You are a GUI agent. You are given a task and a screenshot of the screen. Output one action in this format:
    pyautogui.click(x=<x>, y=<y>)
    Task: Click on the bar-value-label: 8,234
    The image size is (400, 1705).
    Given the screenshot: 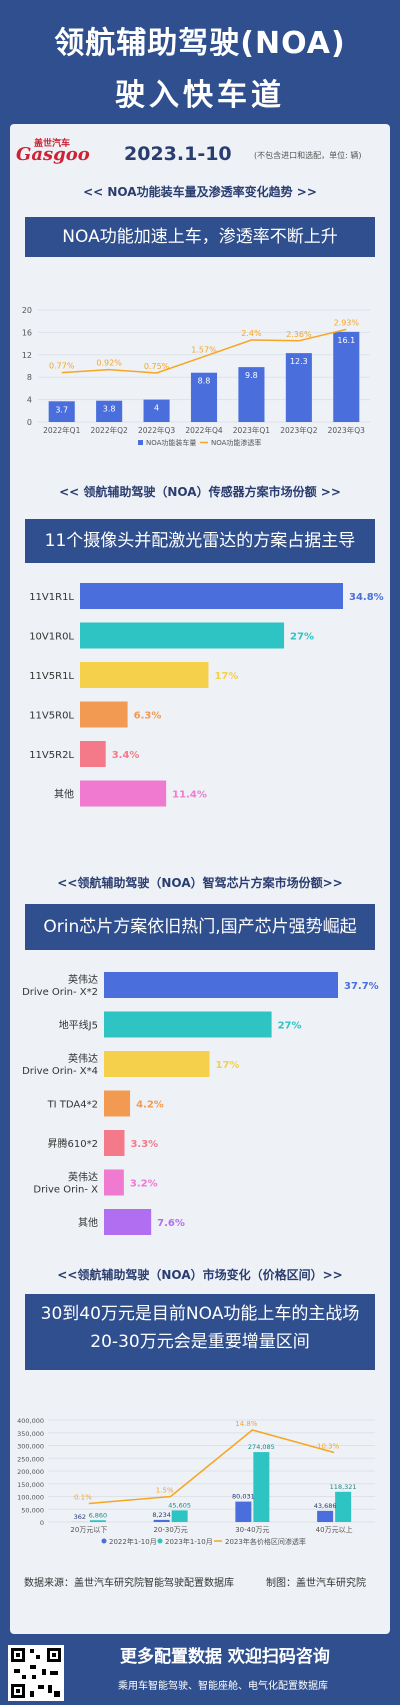 What is the action you would take?
    pyautogui.click(x=161, y=1515)
    